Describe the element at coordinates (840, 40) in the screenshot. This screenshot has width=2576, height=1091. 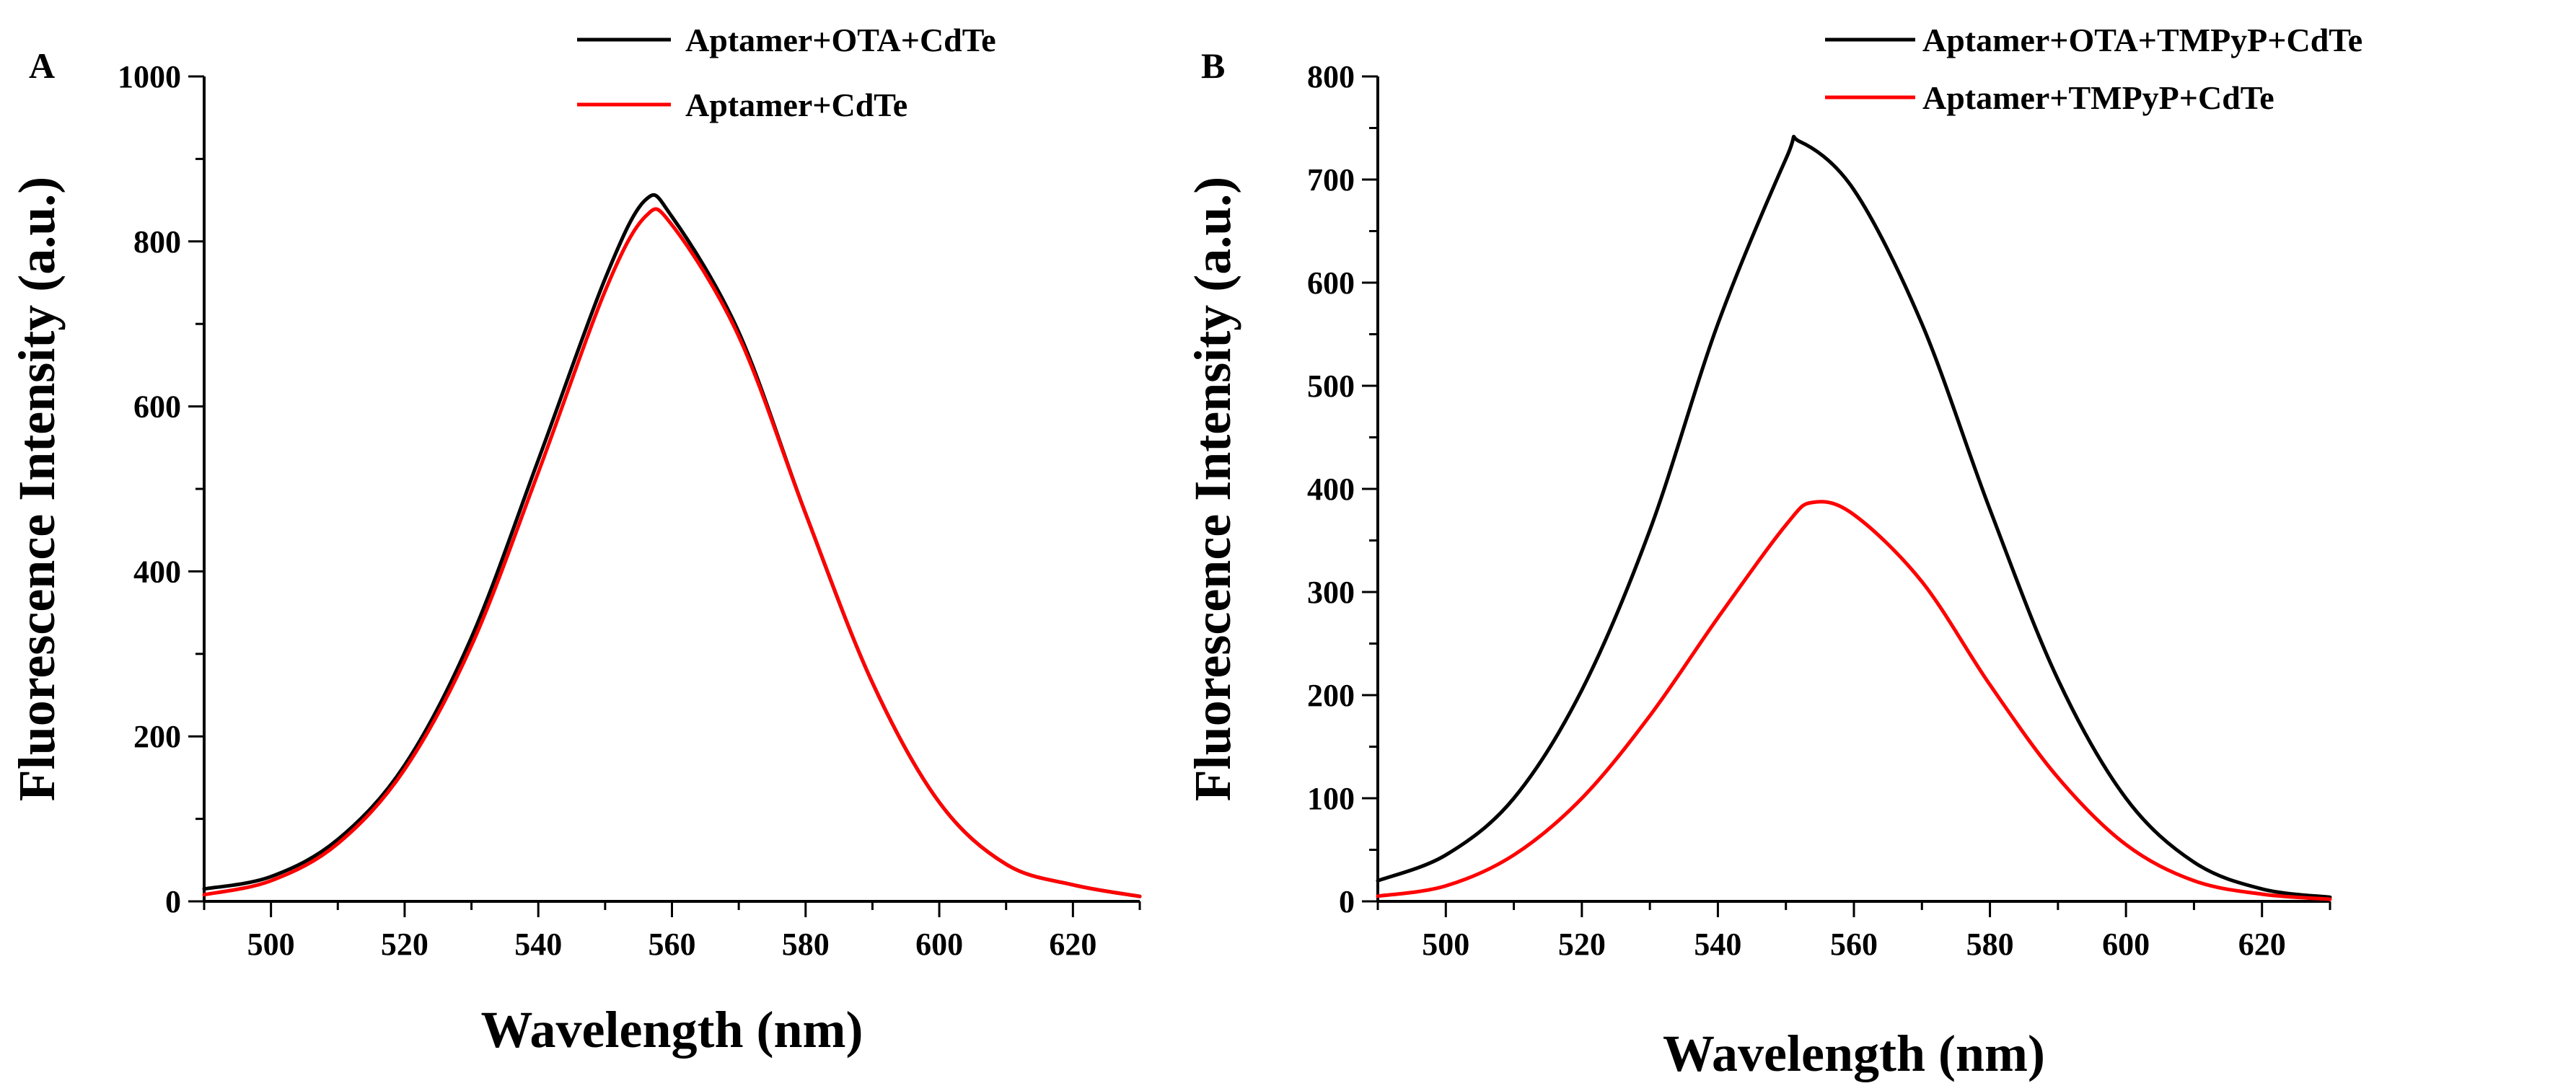
I see `legend-label: Aptamer+OTA+CdTe` at that location.